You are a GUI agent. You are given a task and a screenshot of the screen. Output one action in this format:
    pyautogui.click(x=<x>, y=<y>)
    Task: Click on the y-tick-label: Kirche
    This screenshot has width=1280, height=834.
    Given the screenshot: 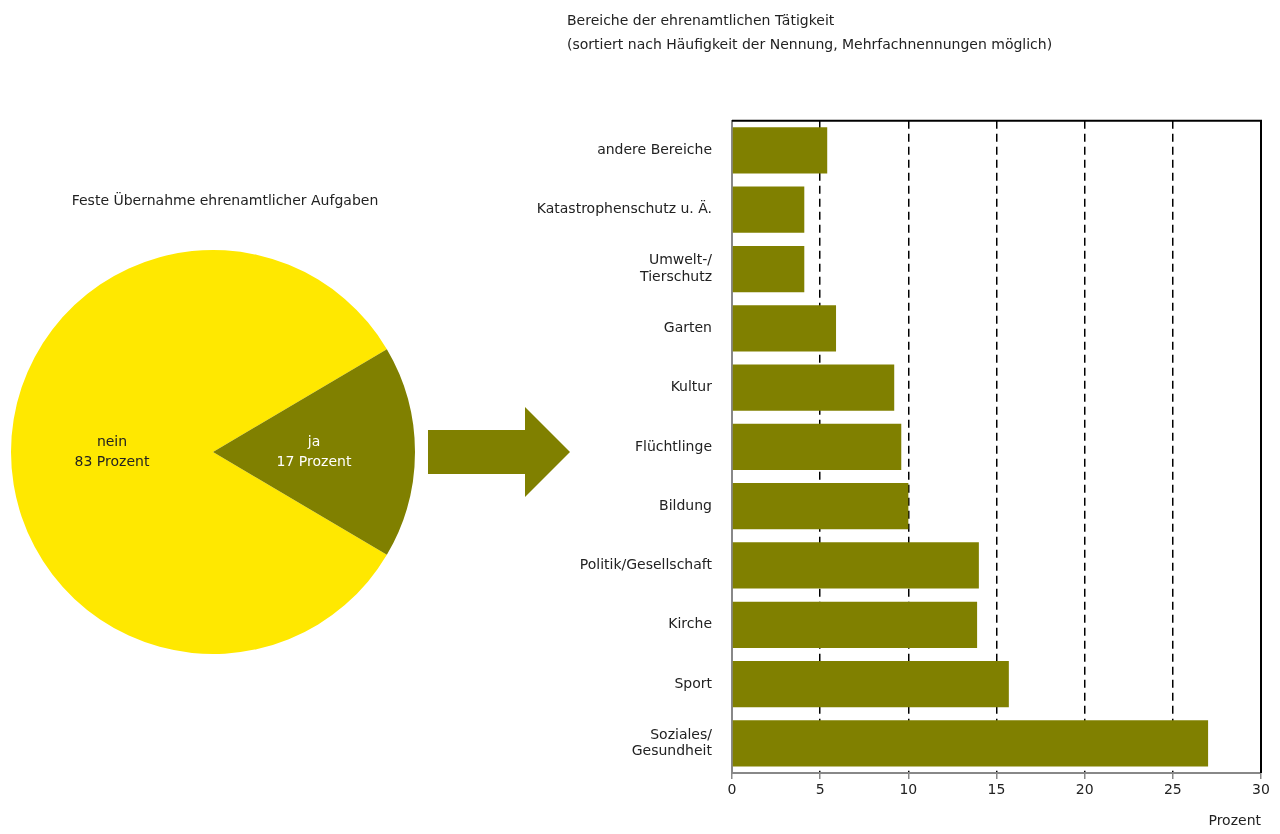 What is the action you would take?
    pyautogui.click(x=690, y=623)
    